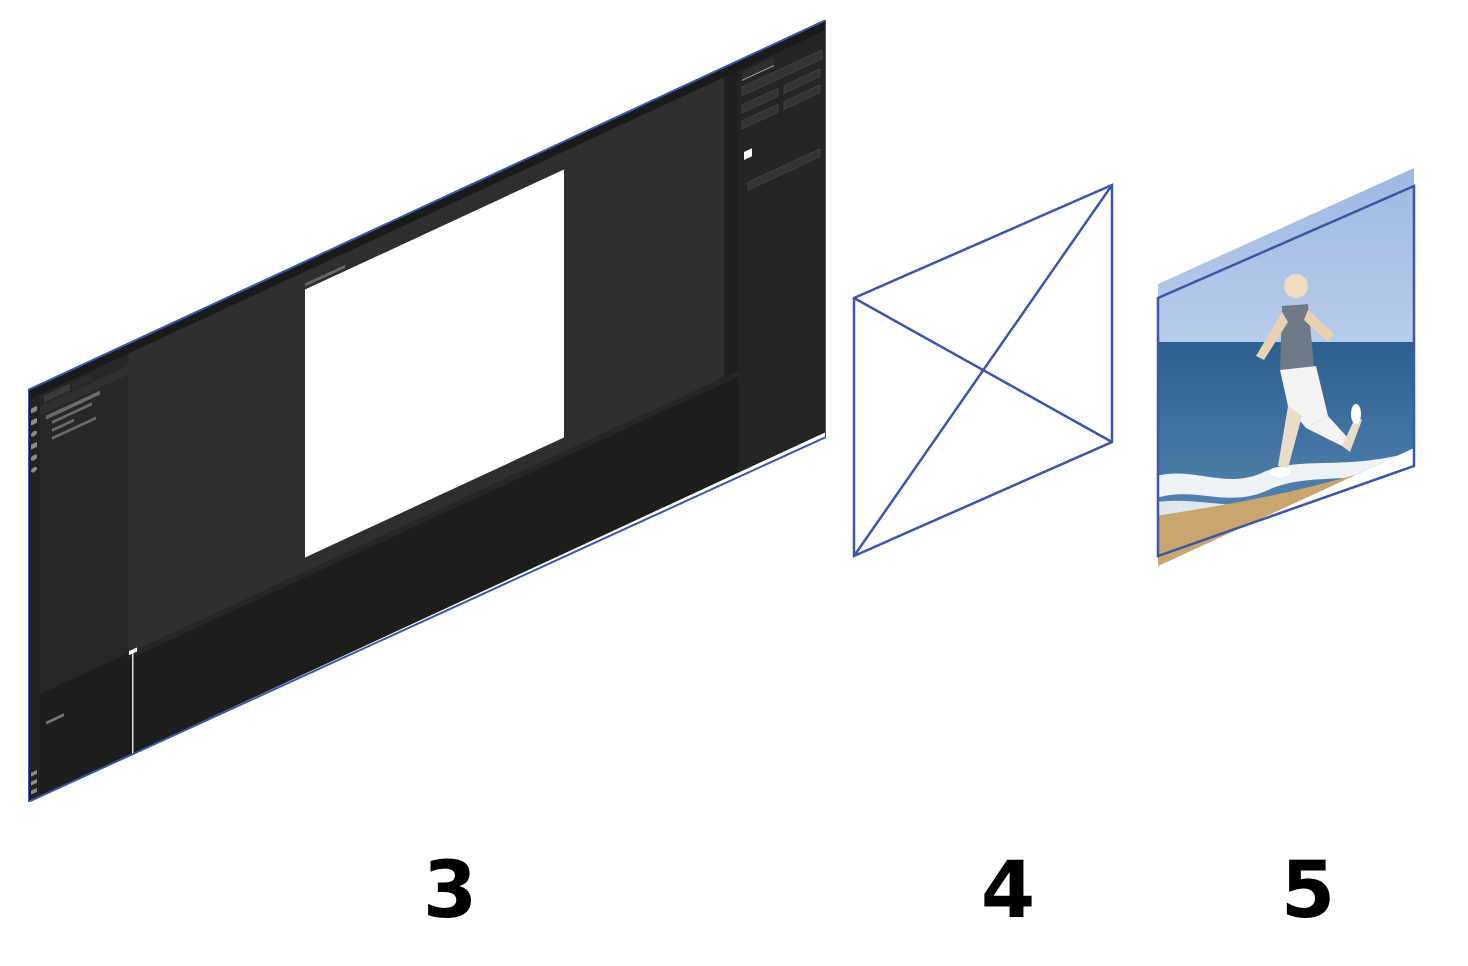 The width and height of the screenshot is (1468, 966). Describe the element at coordinates (82, 381) in the screenshot. I see `layers-tab` at that location.